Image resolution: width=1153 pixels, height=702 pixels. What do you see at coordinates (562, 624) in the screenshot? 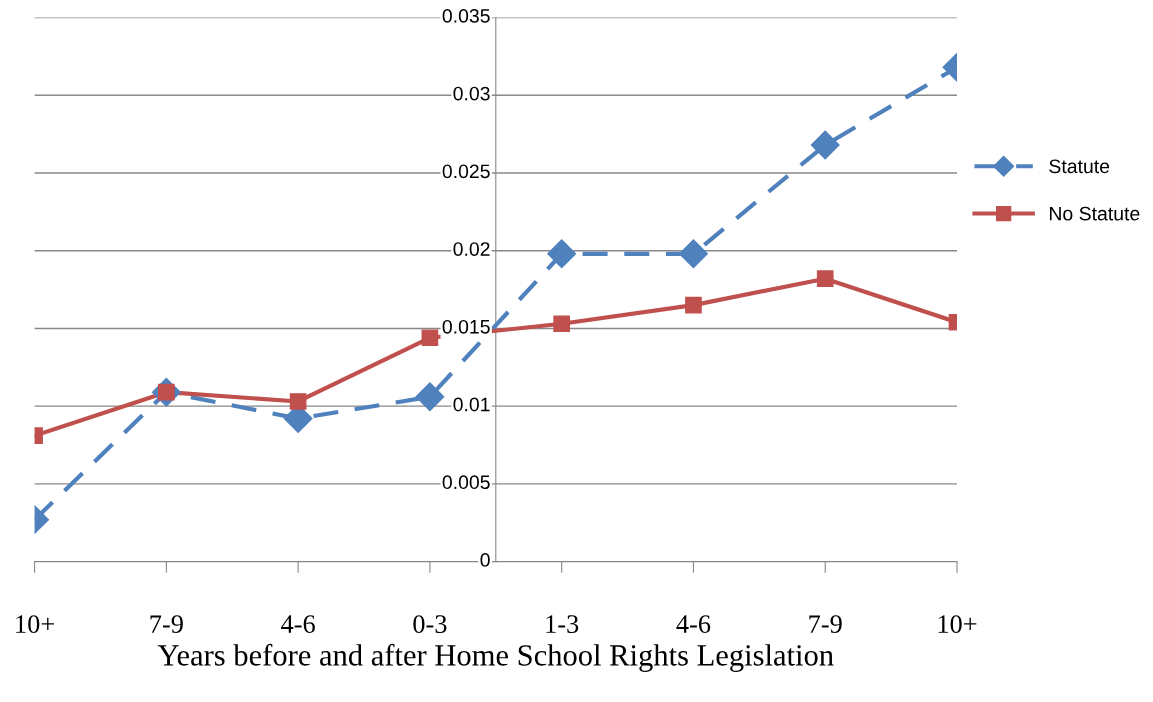
I see `x-tick-label: 1-3` at bounding box center [562, 624].